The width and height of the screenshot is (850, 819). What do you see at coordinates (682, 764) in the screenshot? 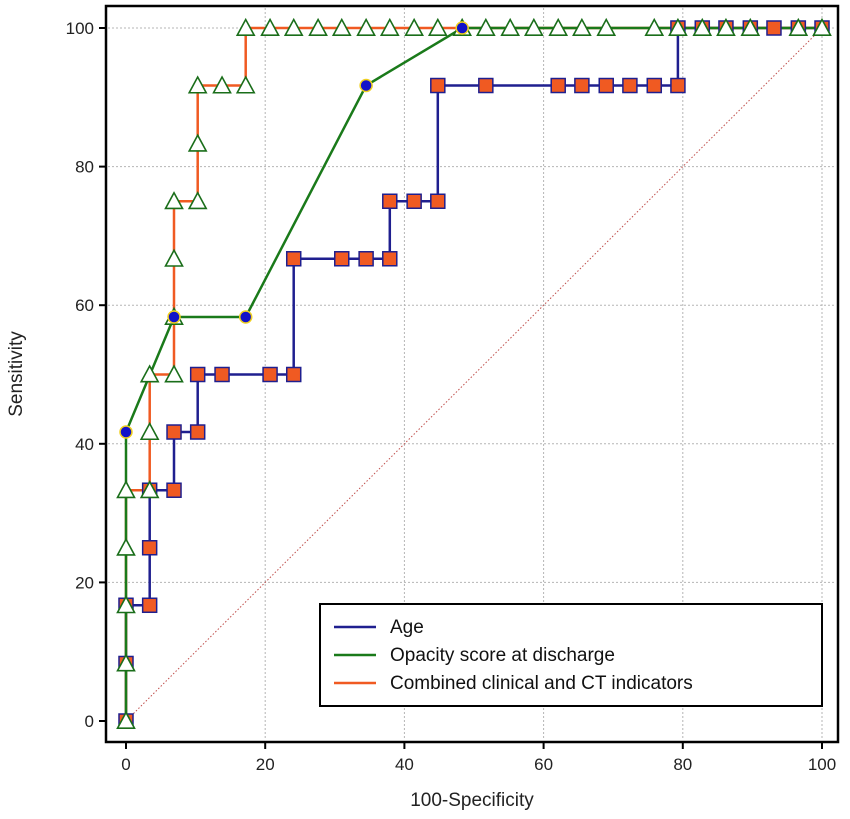
I see `x-tick-label: 80` at bounding box center [682, 764].